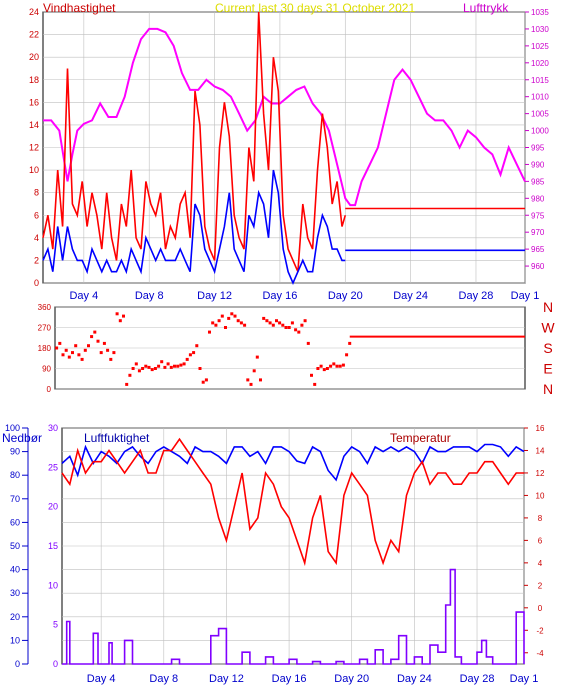 The height and width of the screenshot is (694, 583). Describe the element at coordinates (15, 452) in the screenshot. I see `precipitation-tick-label: 90` at that location.